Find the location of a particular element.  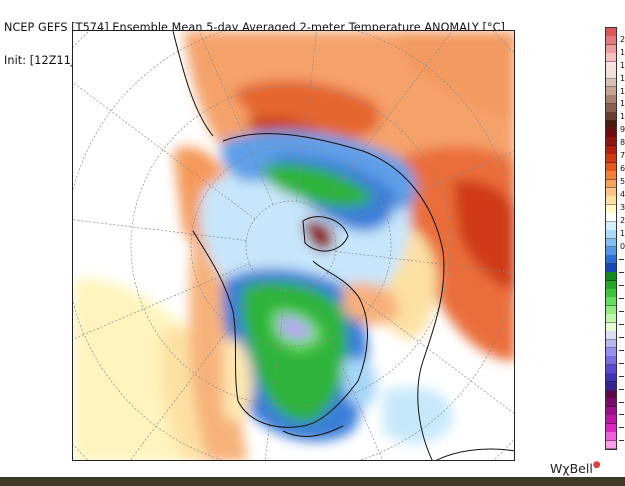

greenland-warm is located at coordinates (318, 235).